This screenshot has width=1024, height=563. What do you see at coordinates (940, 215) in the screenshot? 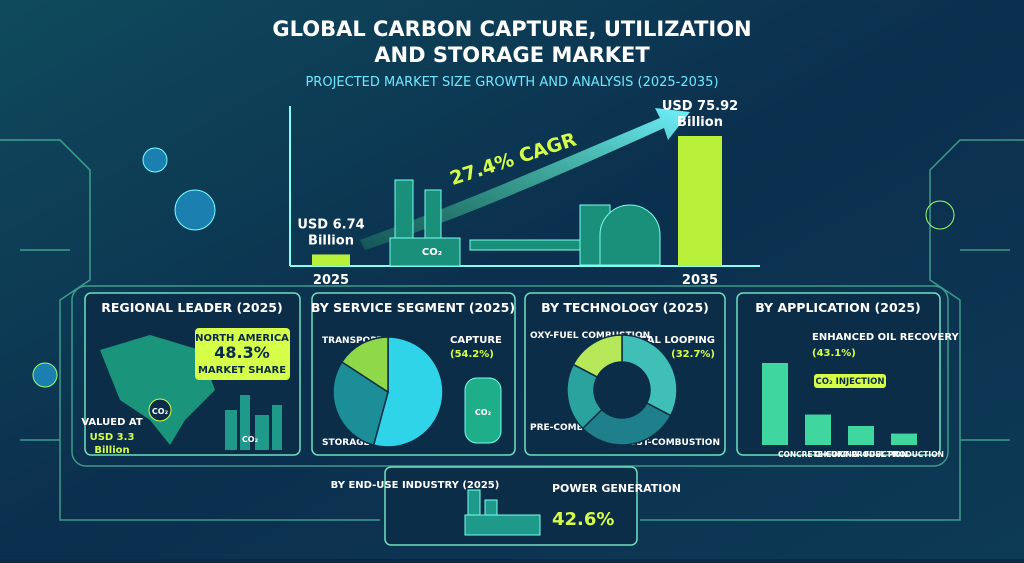
I see `atom-icon` at bounding box center [940, 215].